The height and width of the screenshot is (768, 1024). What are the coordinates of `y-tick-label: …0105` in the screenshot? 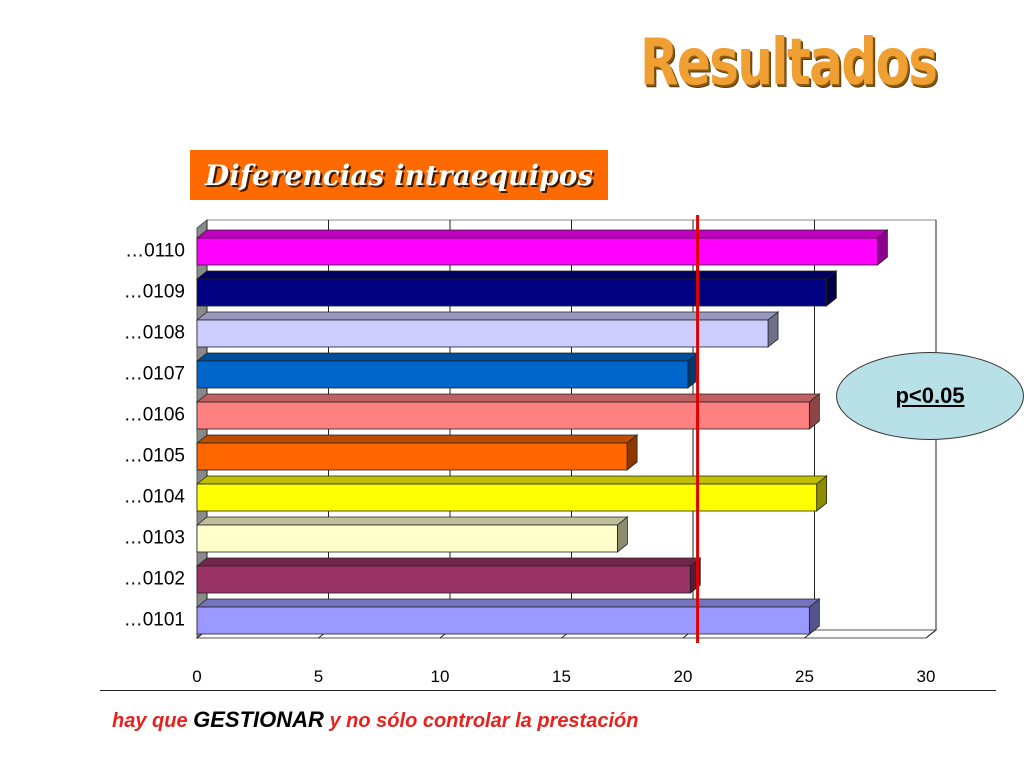 It's located at (154, 456).